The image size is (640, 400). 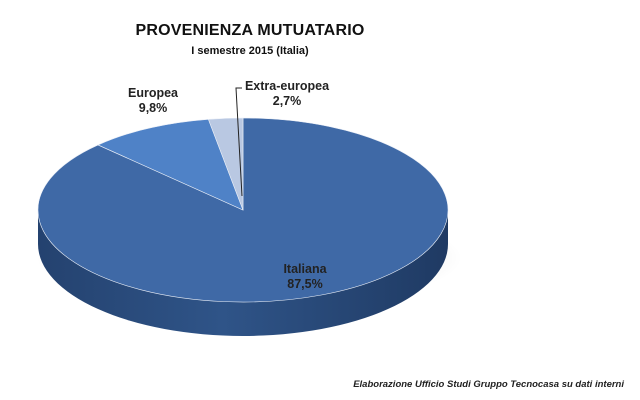 What do you see at coordinates (225, 164) in the screenshot?
I see `pie-slice-extra-europea` at bounding box center [225, 164].